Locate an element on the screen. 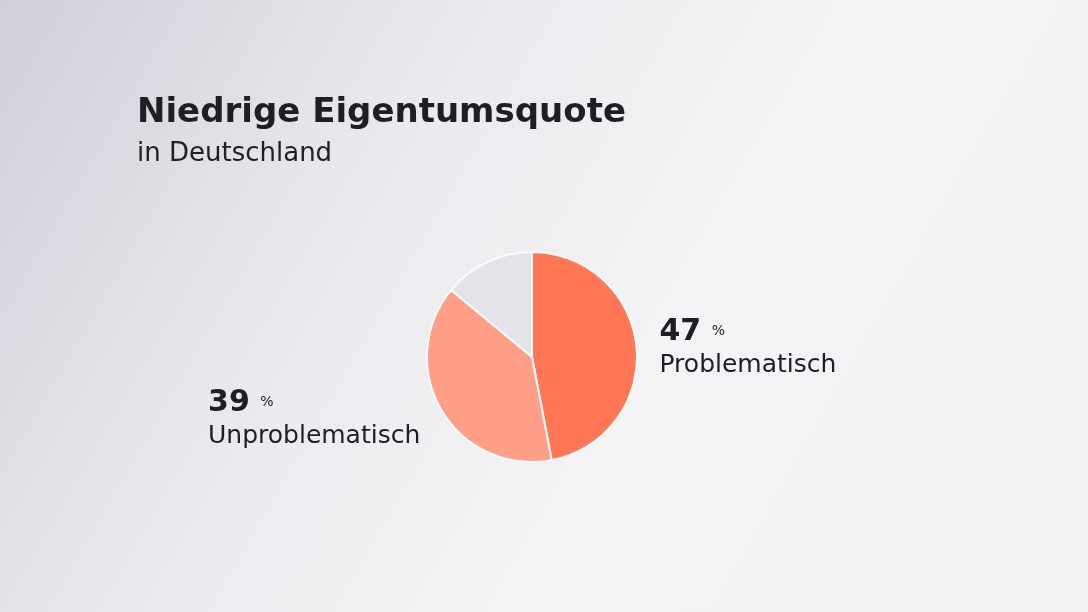  slice-label: Unproblematisch is located at coordinates (314, 435).